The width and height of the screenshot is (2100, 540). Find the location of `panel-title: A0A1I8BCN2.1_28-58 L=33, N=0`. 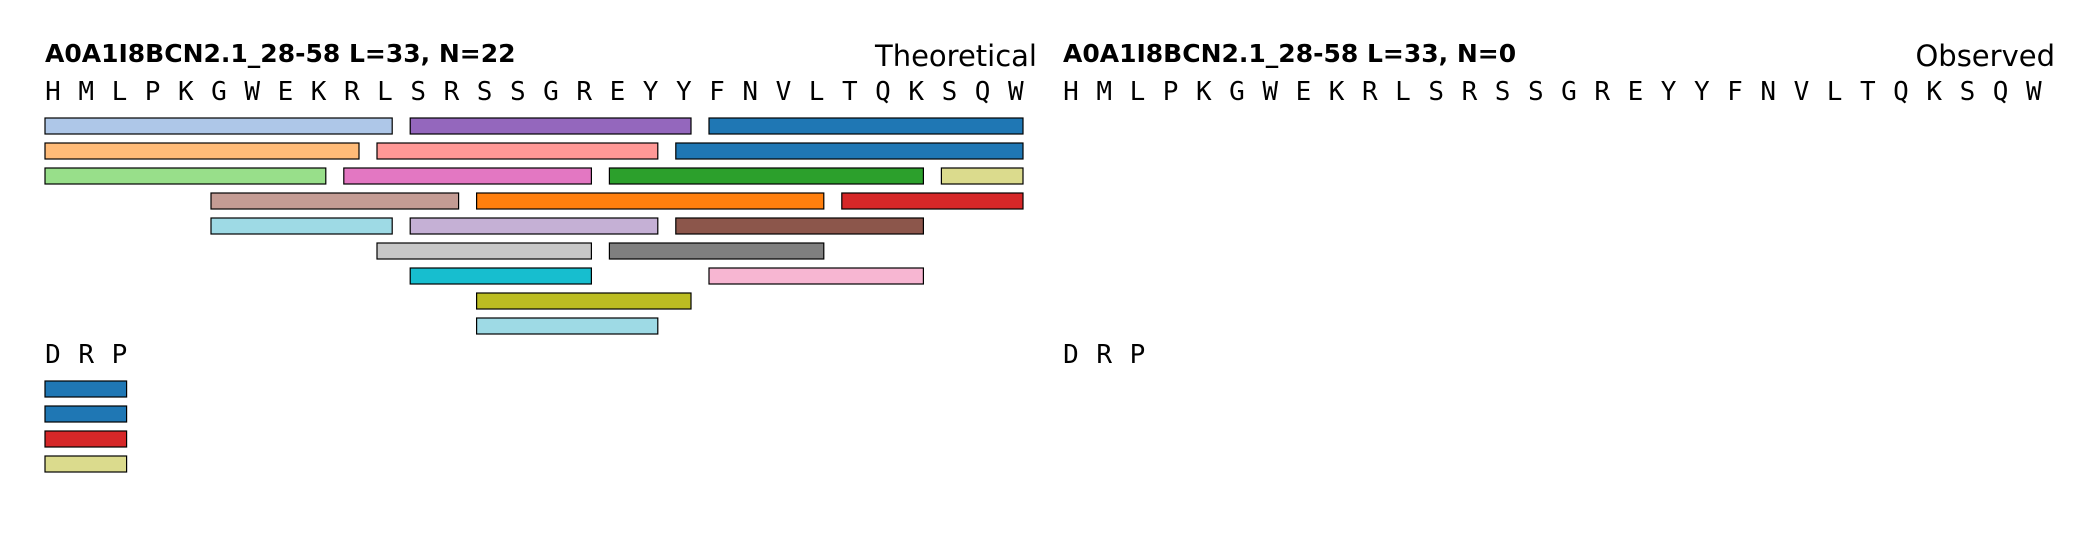

panel-title: A0A1I8BCN2.1_28-58 L=33, N=0 is located at coordinates (1289, 53).